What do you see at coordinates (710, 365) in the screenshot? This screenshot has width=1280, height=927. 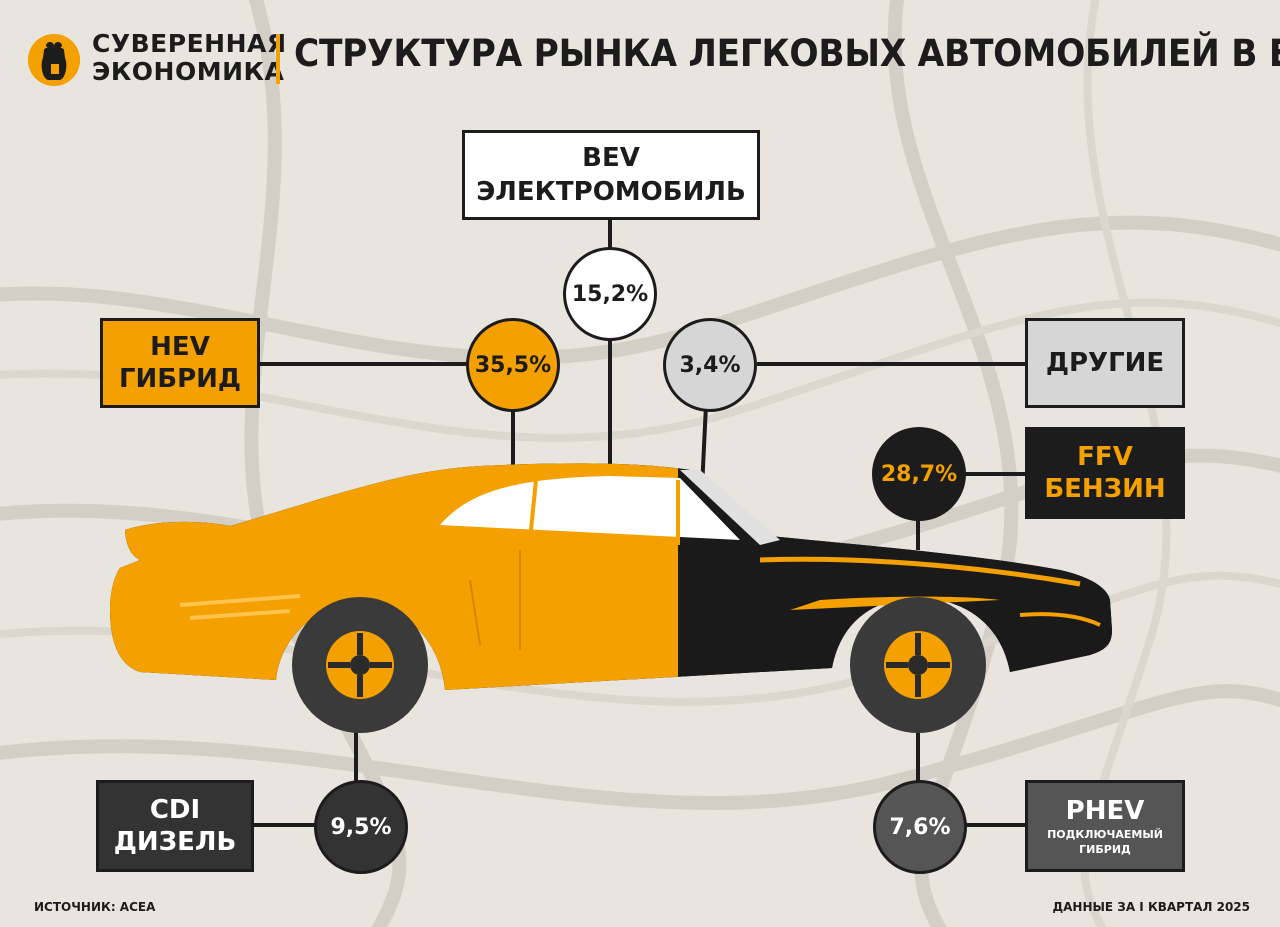 I see `other-value-circle: 3,4%` at bounding box center [710, 365].